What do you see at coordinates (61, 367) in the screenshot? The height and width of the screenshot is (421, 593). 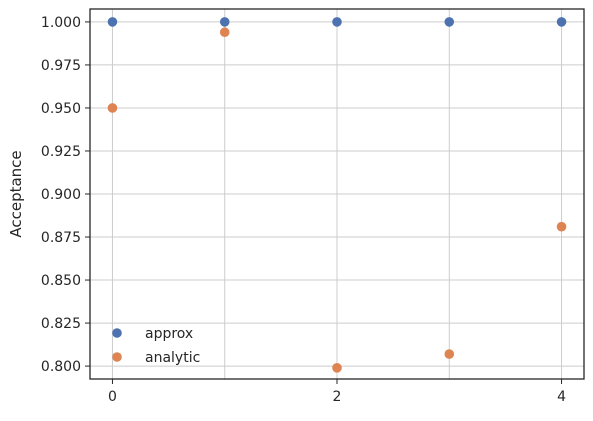 I see `y-tick-label: 0.800` at bounding box center [61, 367].